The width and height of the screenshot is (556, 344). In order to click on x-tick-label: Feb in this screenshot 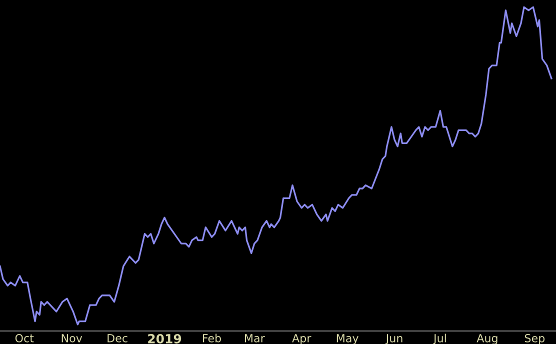, I will do `click(211, 338)`.